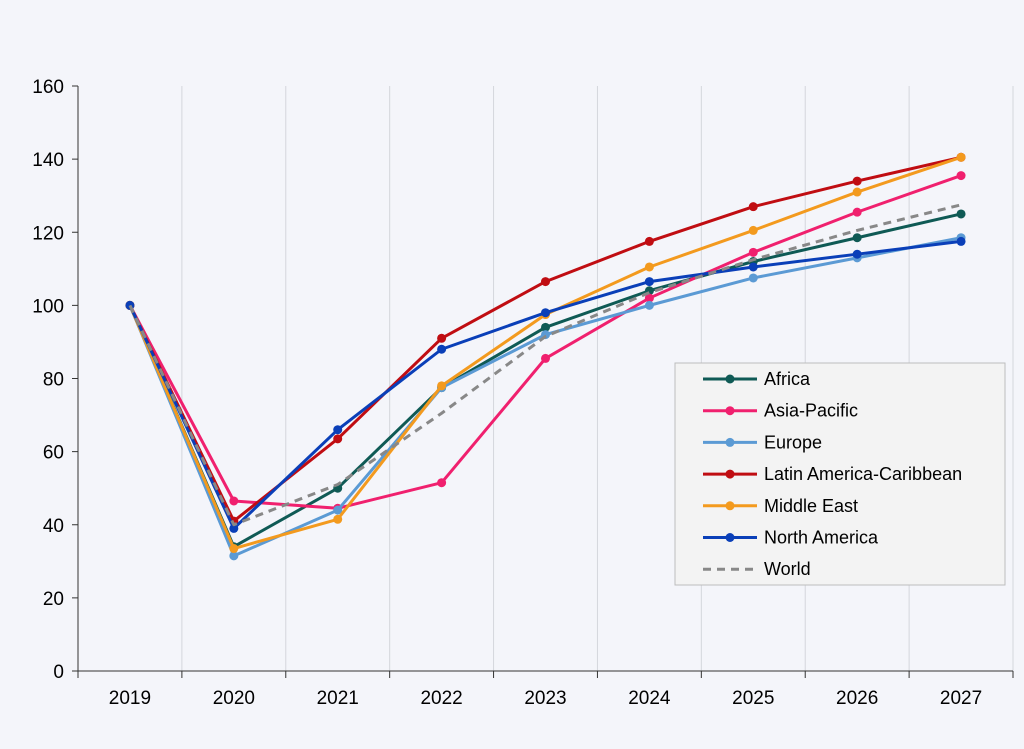  Describe the element at coordinates (857, 698) in the screenshot. I see `x-tick-label: 2026` at that location.